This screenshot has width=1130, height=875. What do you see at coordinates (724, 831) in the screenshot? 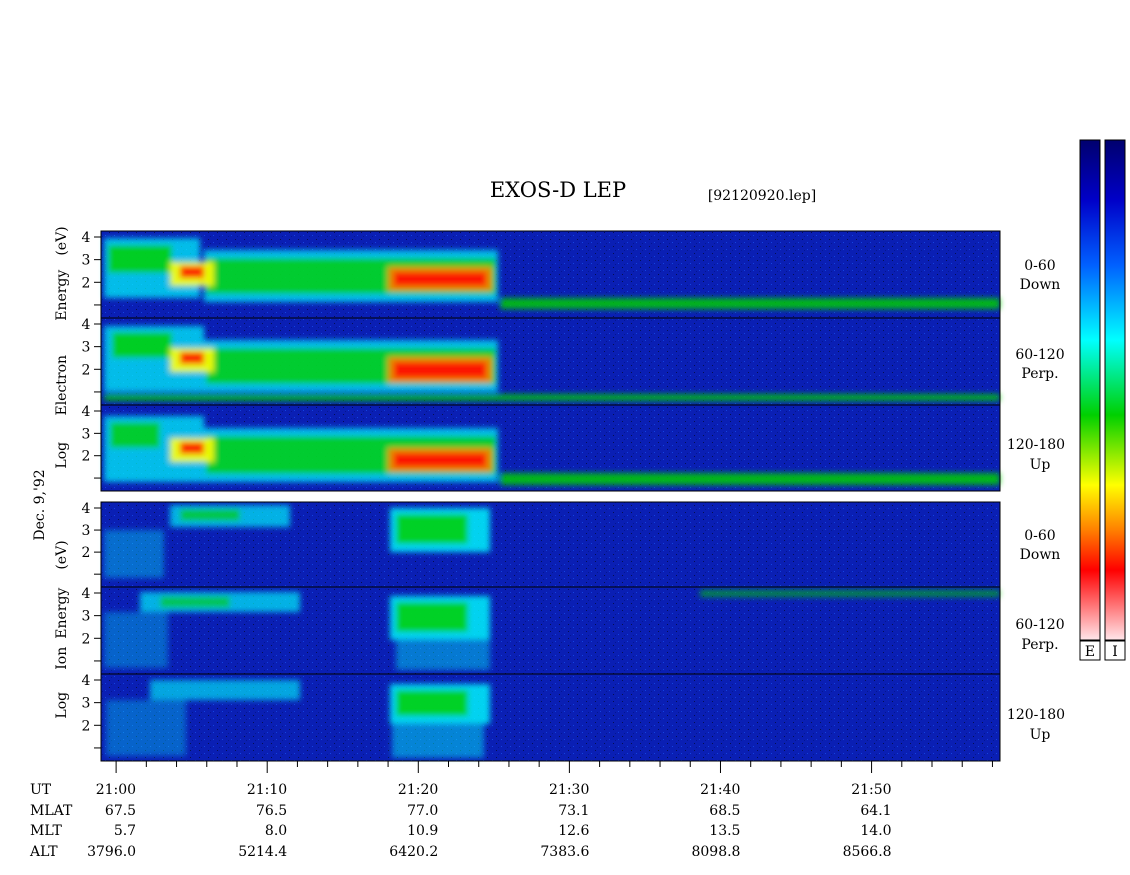
I see `ephemeris-value: 13.5` at bounding box center [724, 831].